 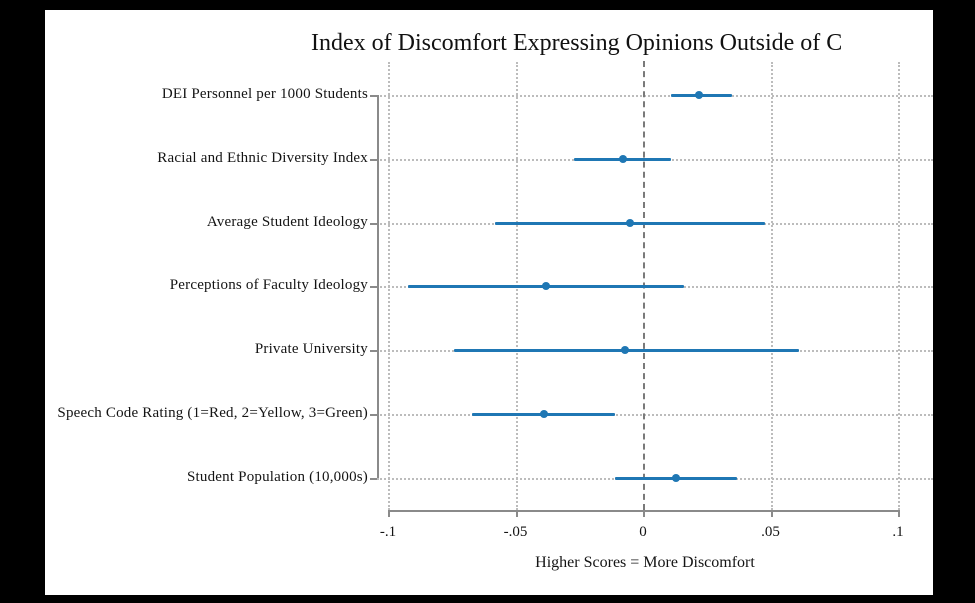 I want to click on x-tick-label: .05, so click(x=770, y=532).